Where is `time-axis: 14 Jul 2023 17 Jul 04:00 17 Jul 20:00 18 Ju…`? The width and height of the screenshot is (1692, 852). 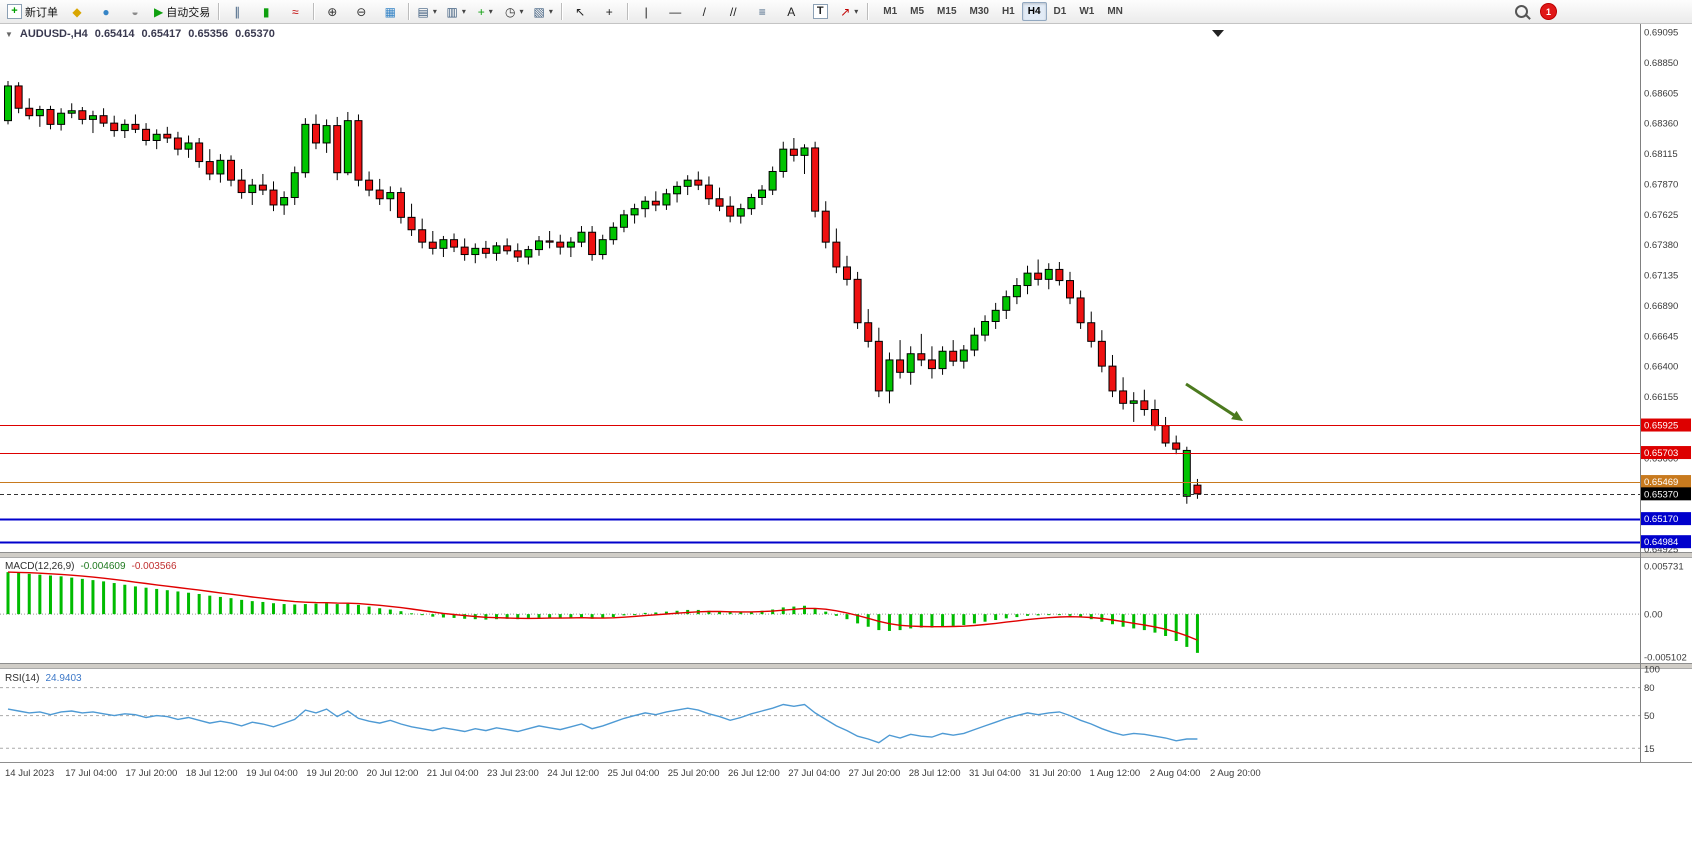 time-axis: 14 Jul 2023 17 Jul 04:00 17 Jul 20:00 18 Ju… is located at coordinates (633, 773).